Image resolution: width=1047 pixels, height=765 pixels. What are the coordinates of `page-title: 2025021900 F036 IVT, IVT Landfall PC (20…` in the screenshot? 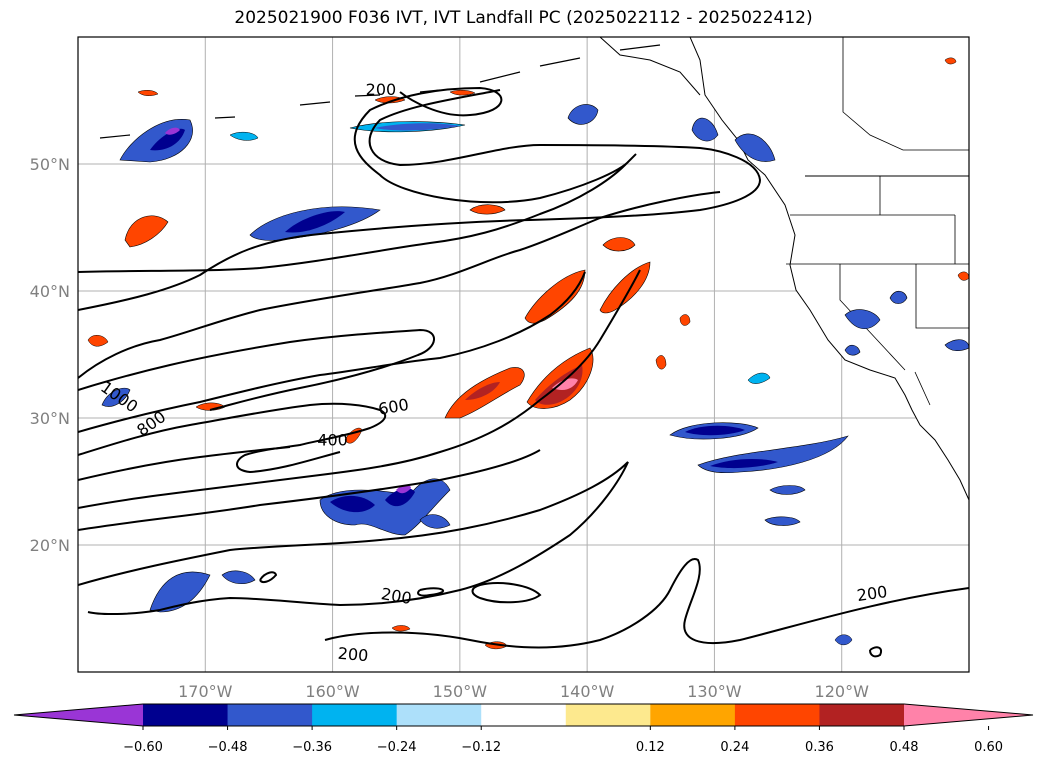 It's located at (523, 18).